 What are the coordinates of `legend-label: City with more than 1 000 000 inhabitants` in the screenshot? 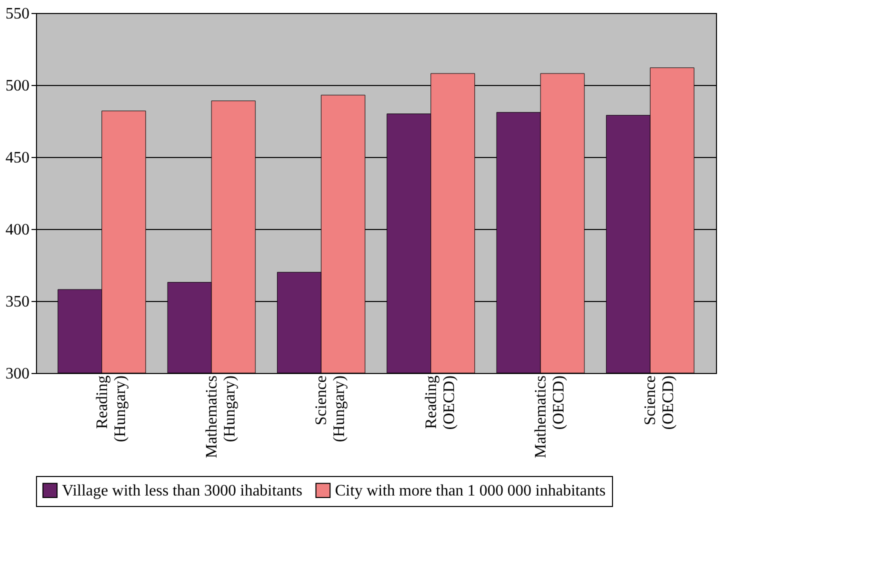 It's located at (470, 491).